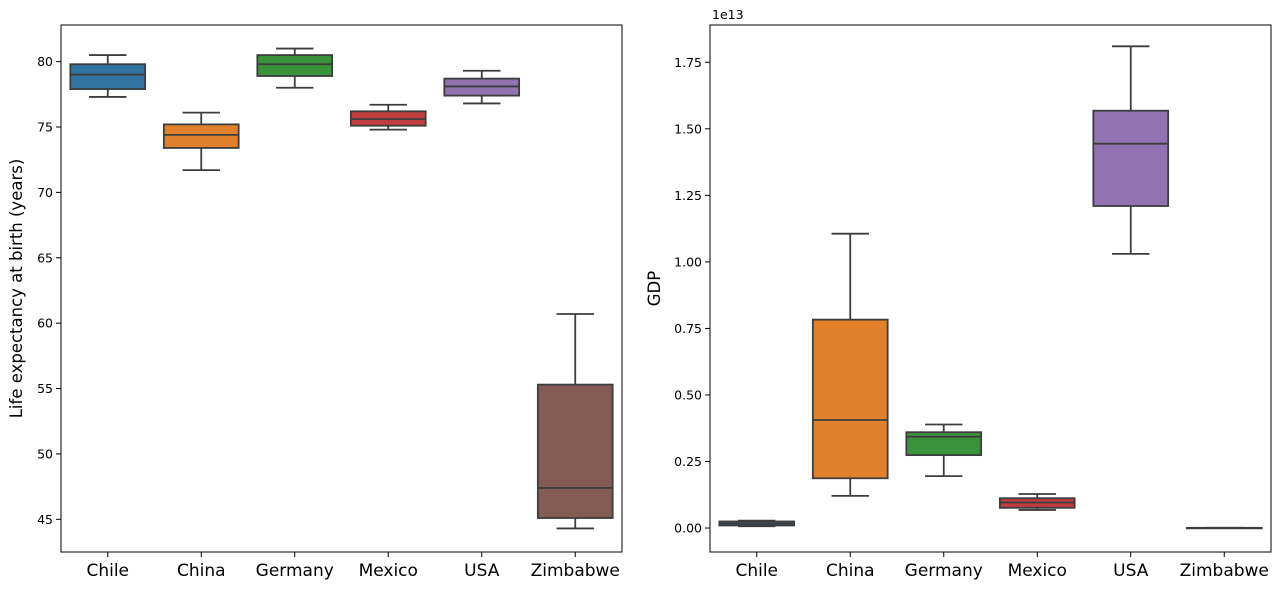  Describe the element at coordinates (688, 528) in the screenshot. I see `y-tick-label: 0.00` at that location.